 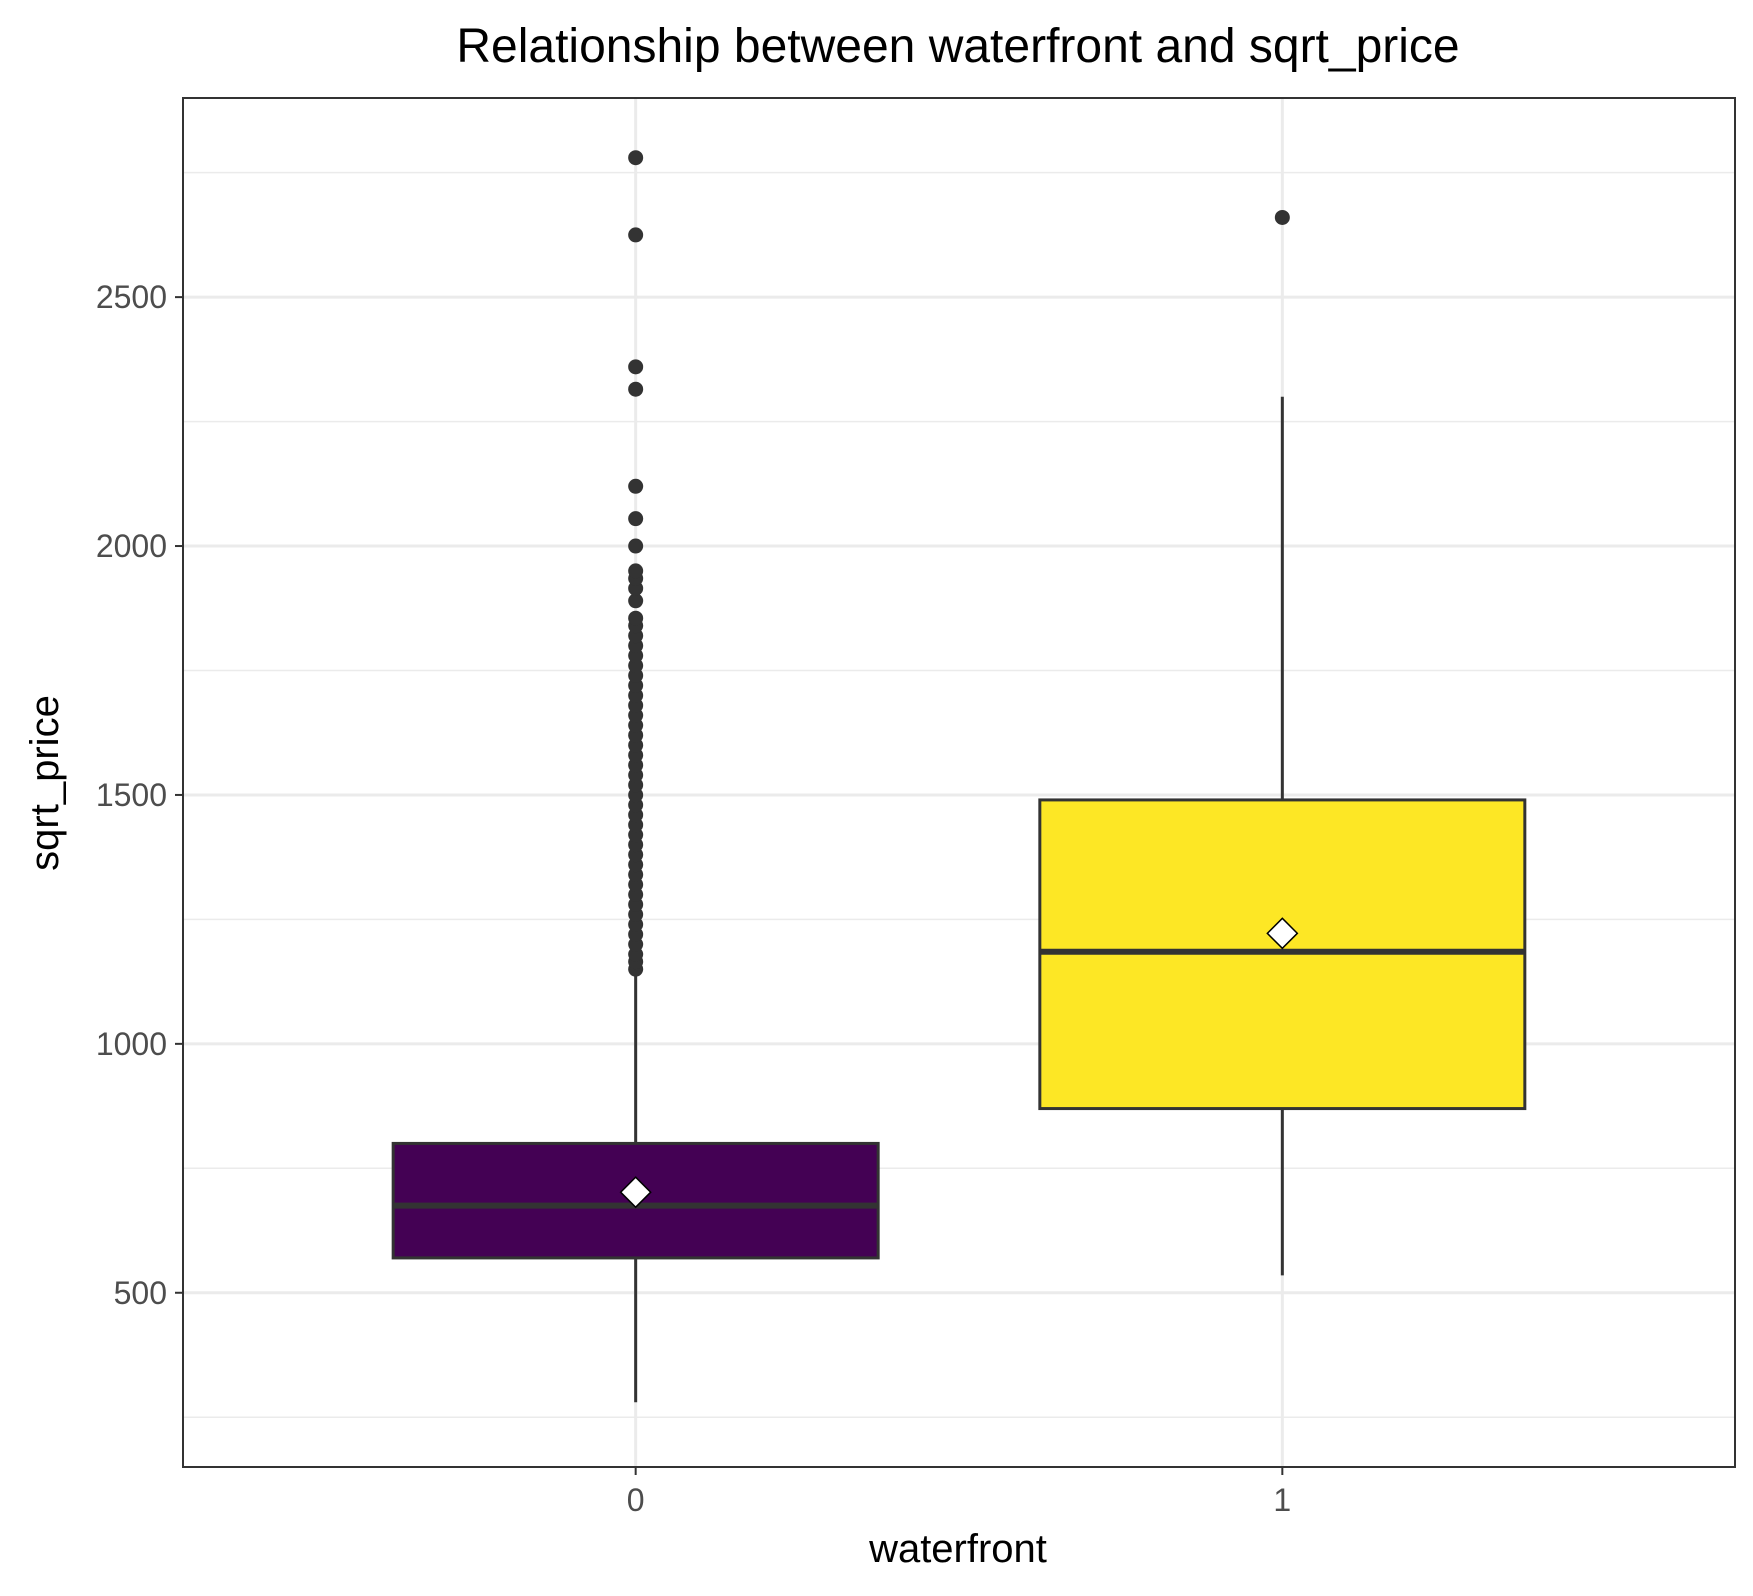 What do you see at coordinates (957, 1549) in the screenshot?
I see `x-axis-title: waterfront` at bounding box center [957, 1549].